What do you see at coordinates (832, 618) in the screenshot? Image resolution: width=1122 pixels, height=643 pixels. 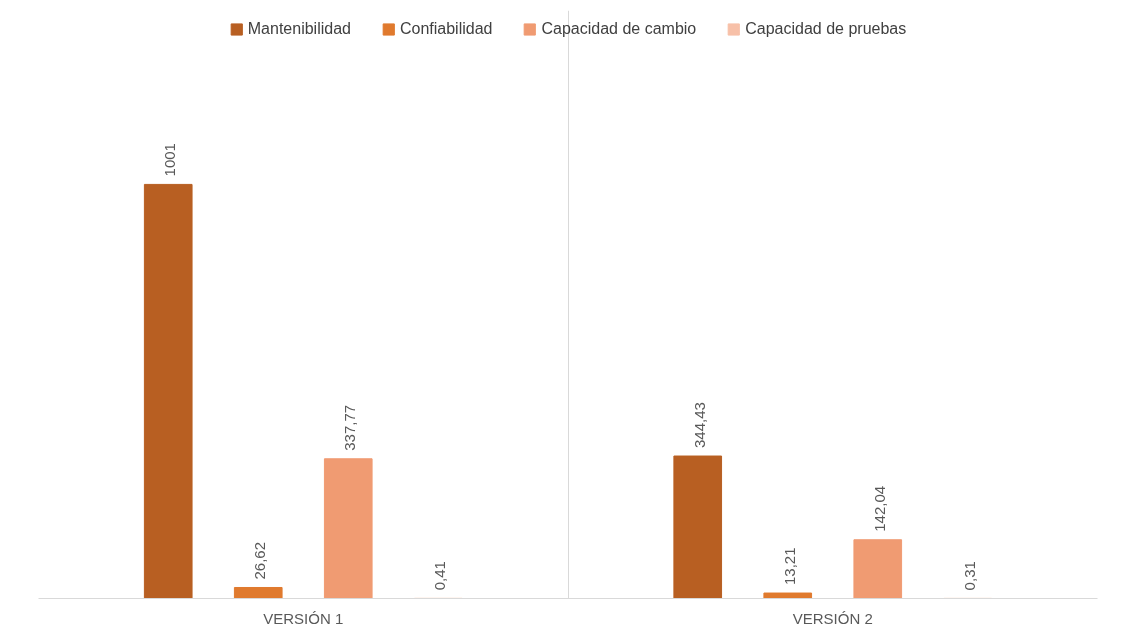 I see `x-tick-label: VERSIÓN 2` at bounding box center [832, 618].